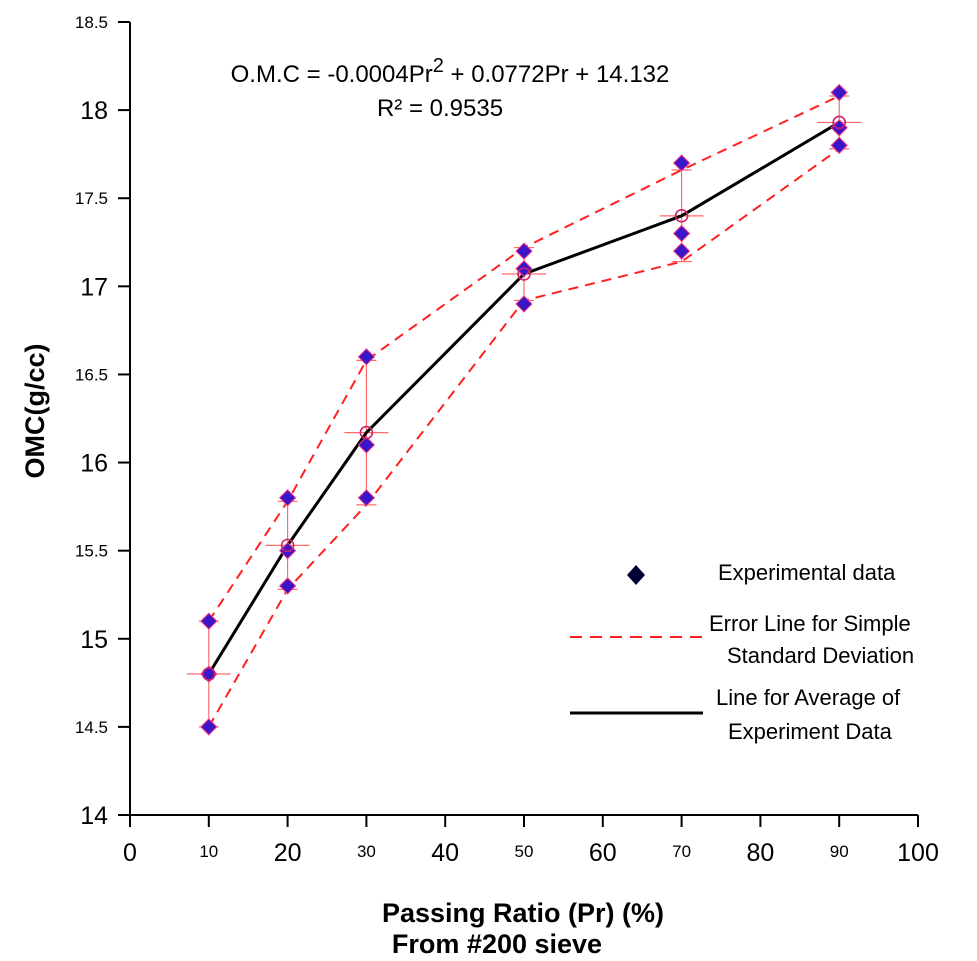 This screenshot has height=961, width=977. I want to click on x-tick-label: 80, so click(760, 853).